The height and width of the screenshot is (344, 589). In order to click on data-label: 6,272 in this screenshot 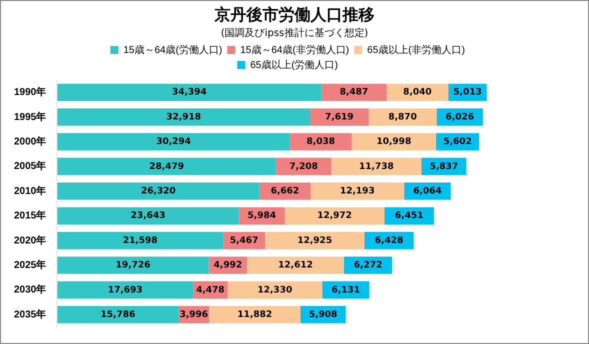, I will do `click(368, 265)`.